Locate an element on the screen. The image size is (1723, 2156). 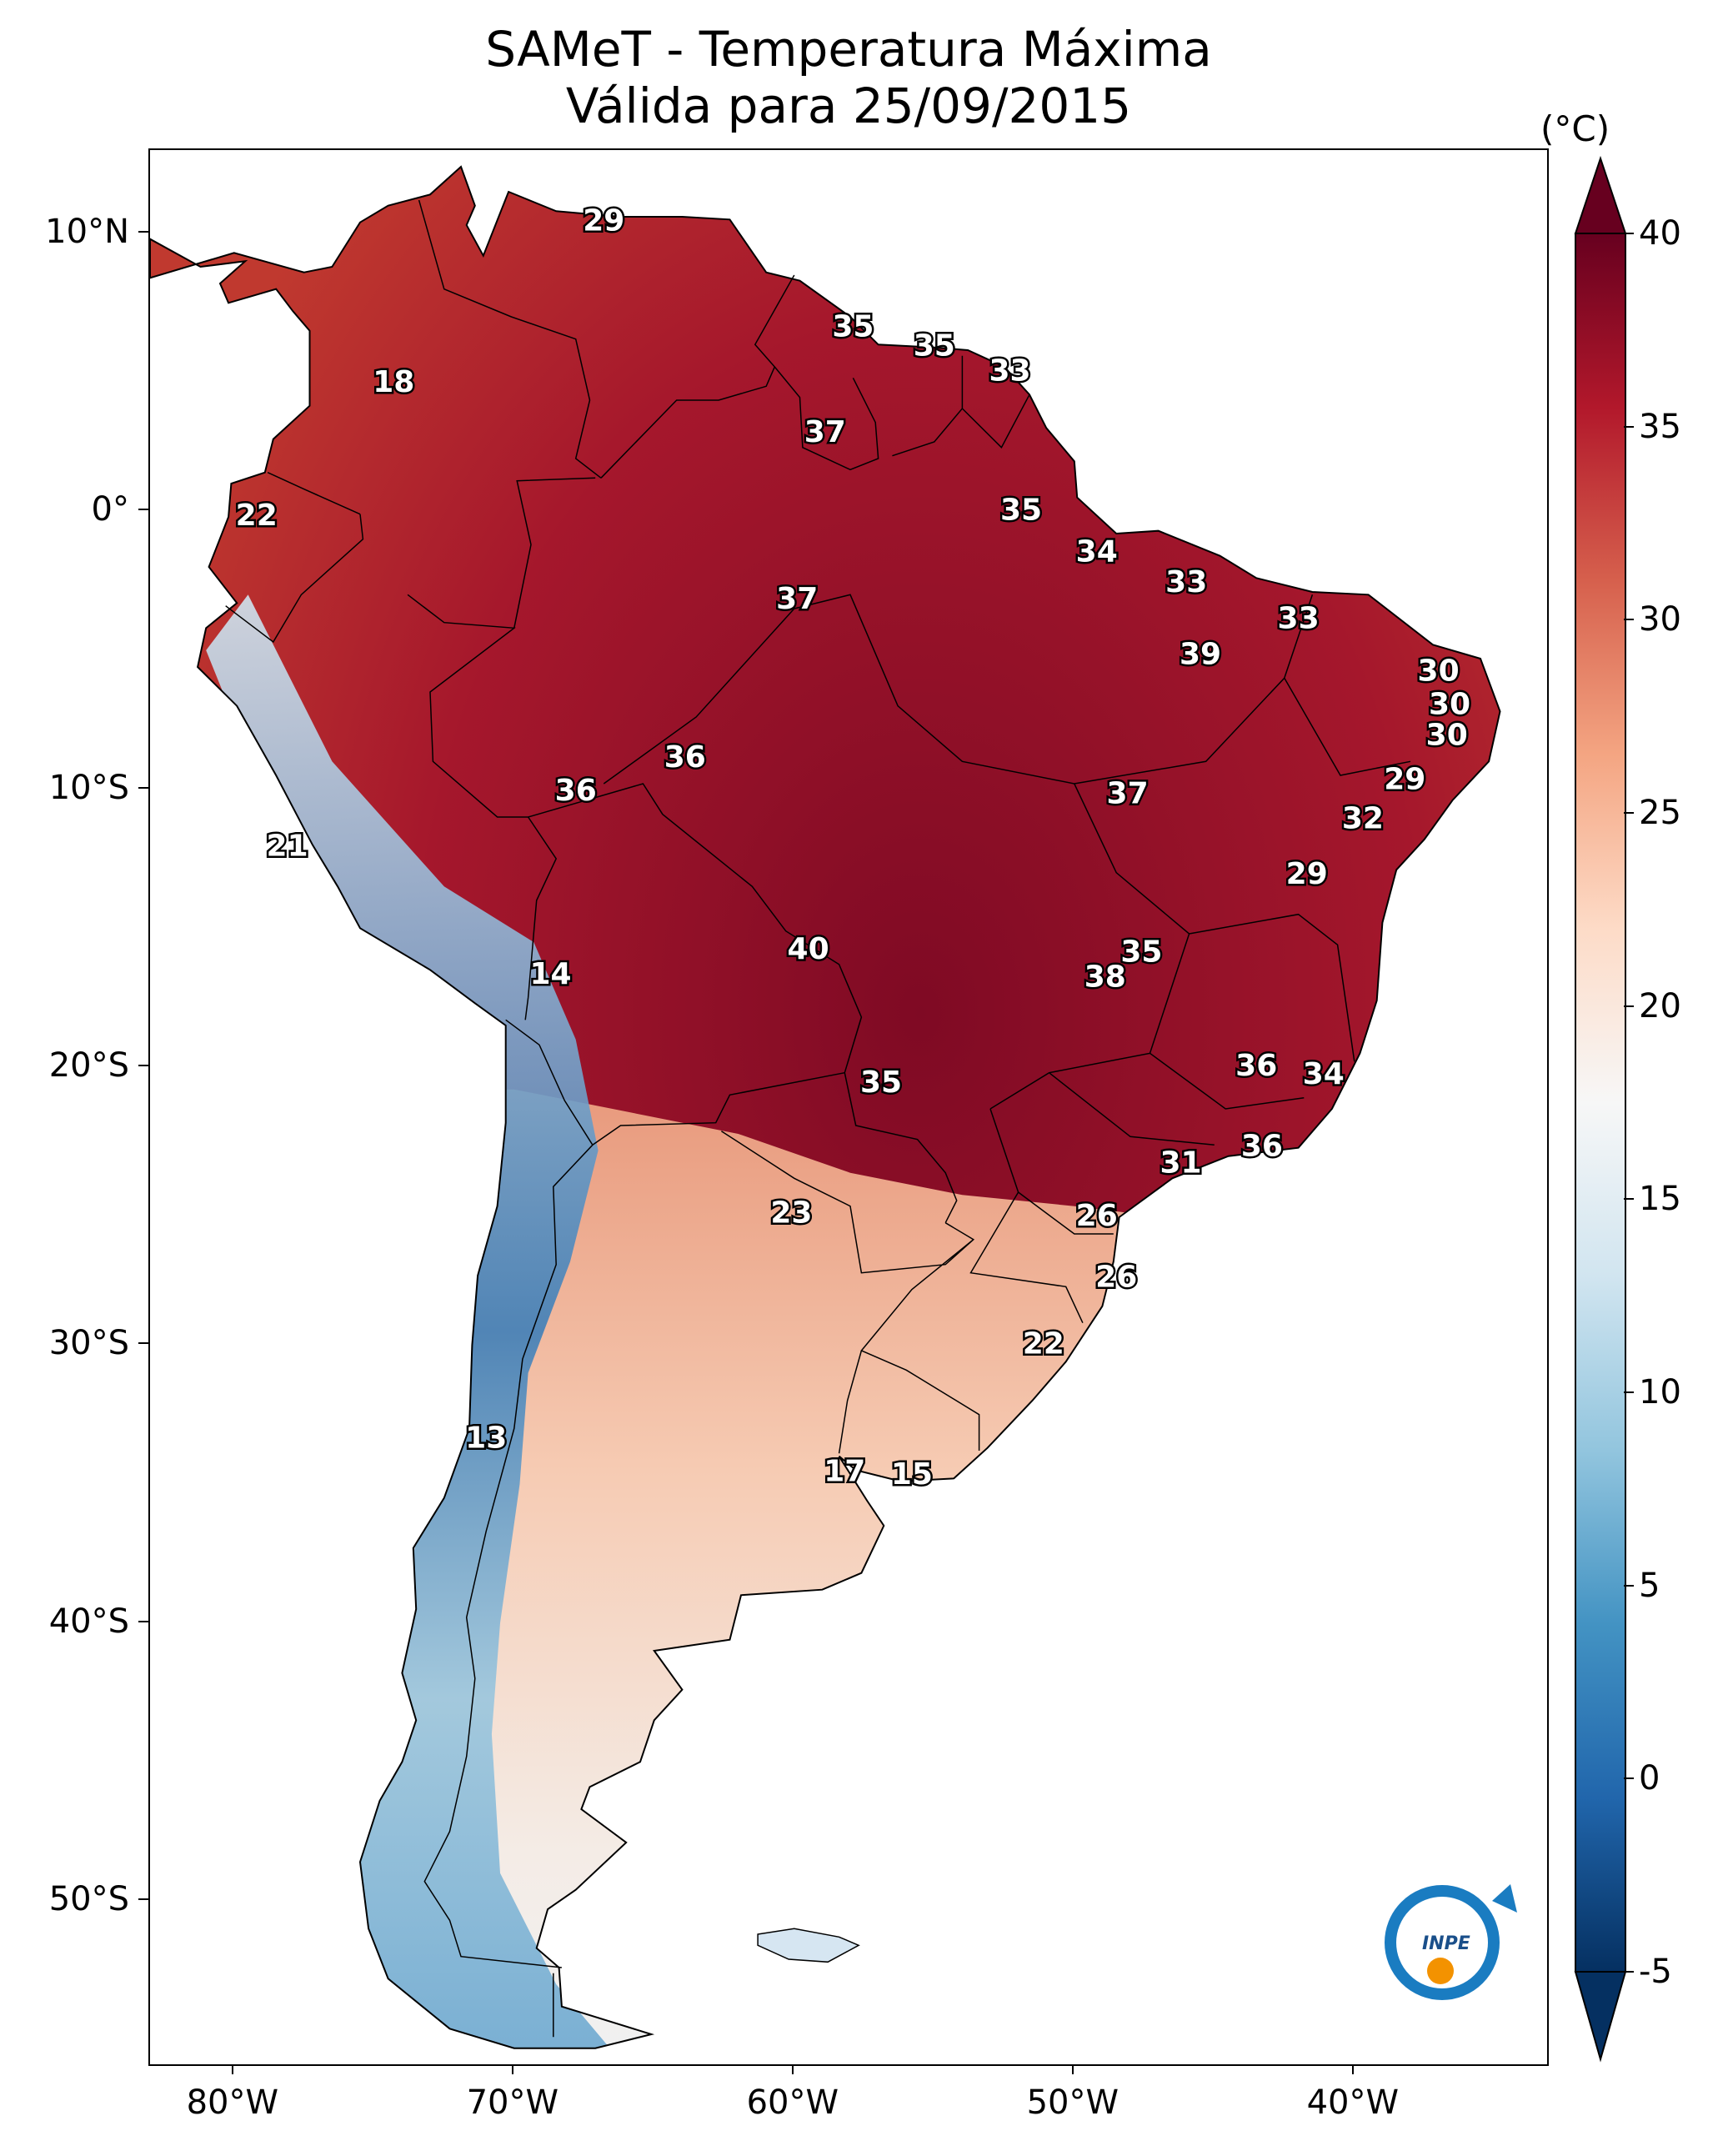
colorbar-frame is located at coordinates (1600, 1103).